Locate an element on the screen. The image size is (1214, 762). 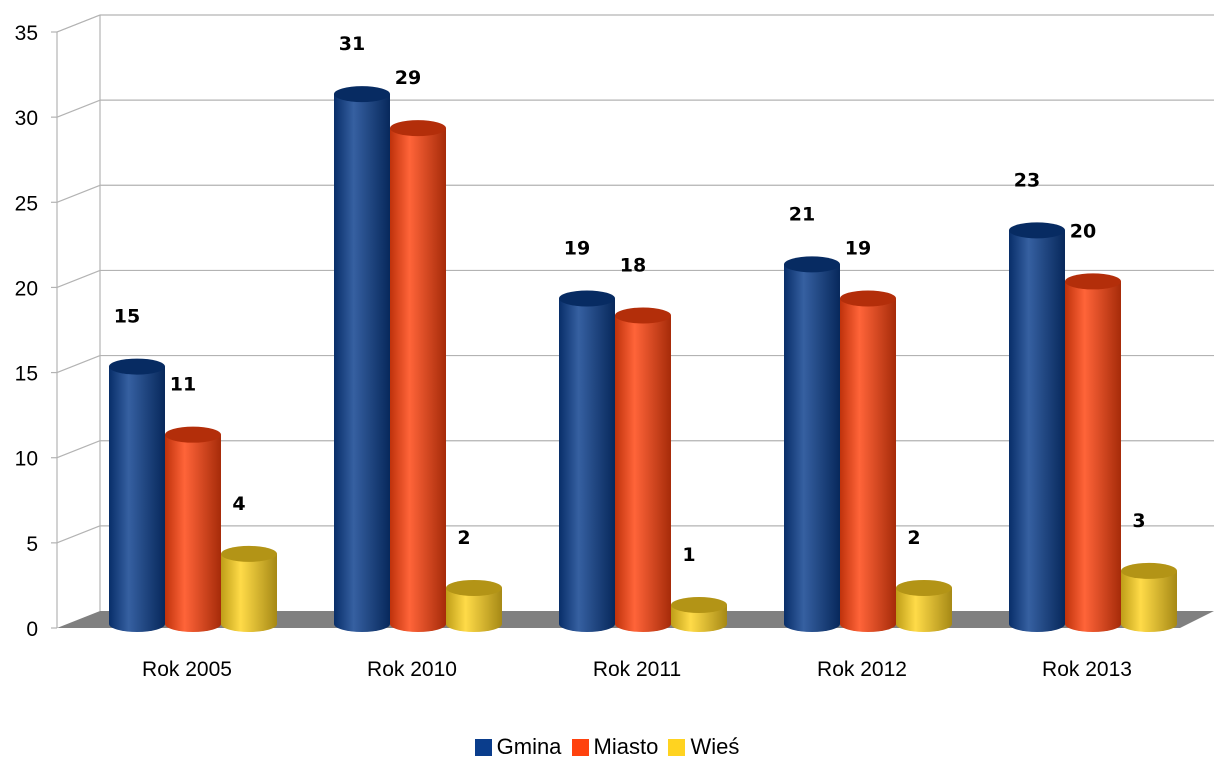
legend-label-miasto: Miasto is located at coordinates (626, 746).